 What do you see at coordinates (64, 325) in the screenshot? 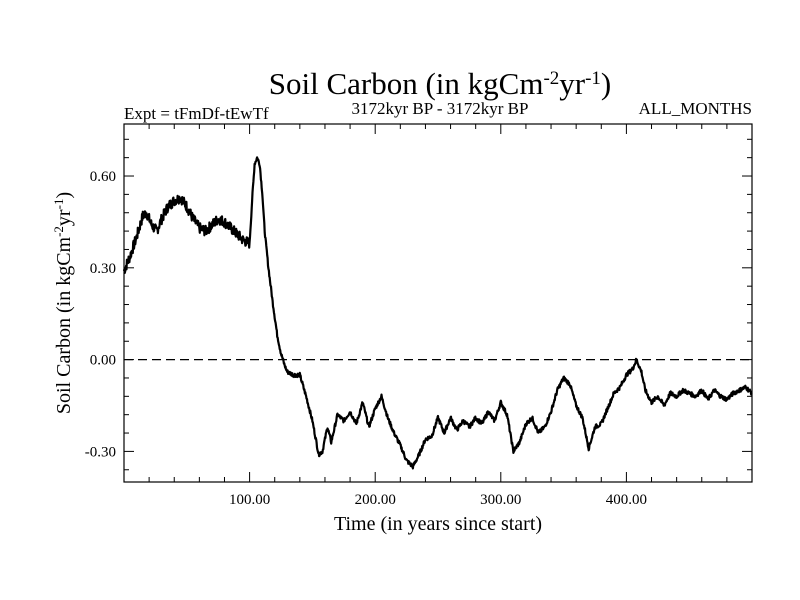
I see `ylabel-text: Soil Carbon (in kgCm` at bounding box center [64, 325].